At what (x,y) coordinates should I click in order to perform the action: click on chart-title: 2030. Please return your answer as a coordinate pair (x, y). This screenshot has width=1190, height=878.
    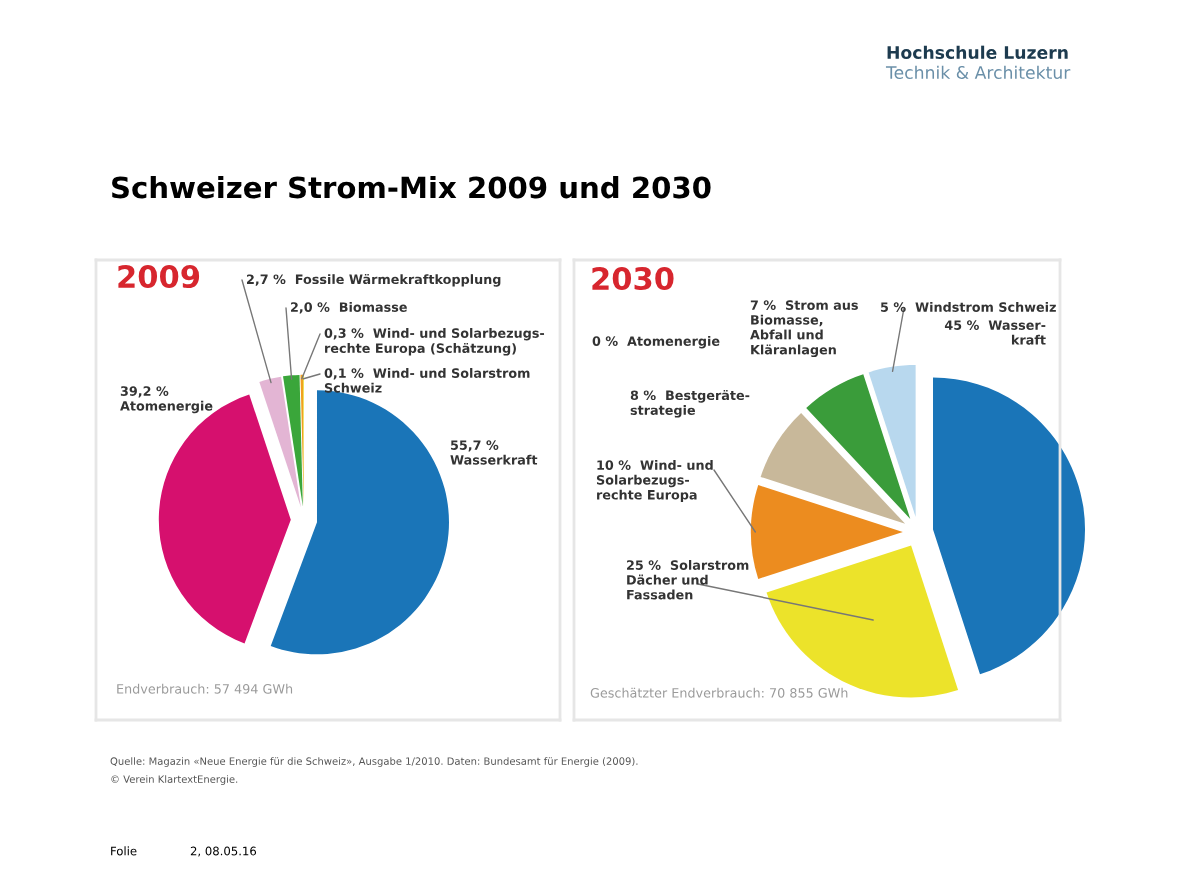
    Looking at the image, I should click on (633, 278).